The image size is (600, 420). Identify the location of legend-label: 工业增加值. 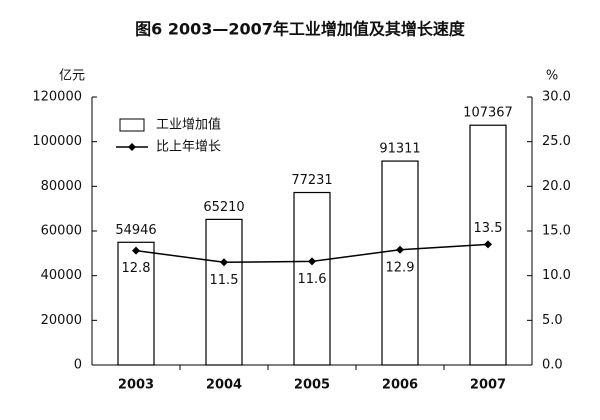
(188, 125).